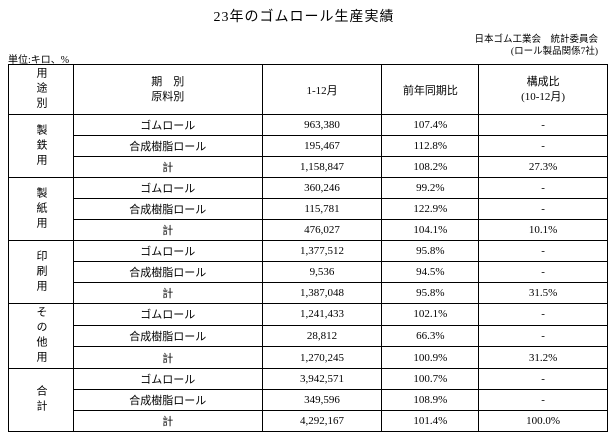 The height and width of the screenshot is (432, 608). I want to click on value-cell: 1,270,245, so click(322, 357).